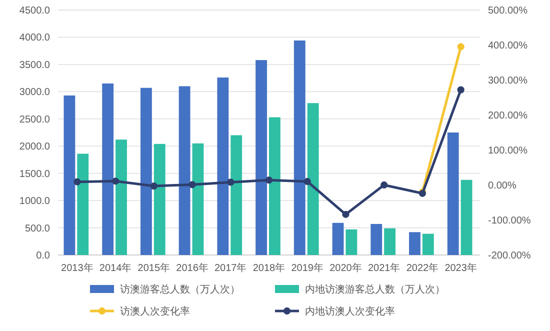  I want to click on y-tick-label: 1000.0, so click(34, 202).